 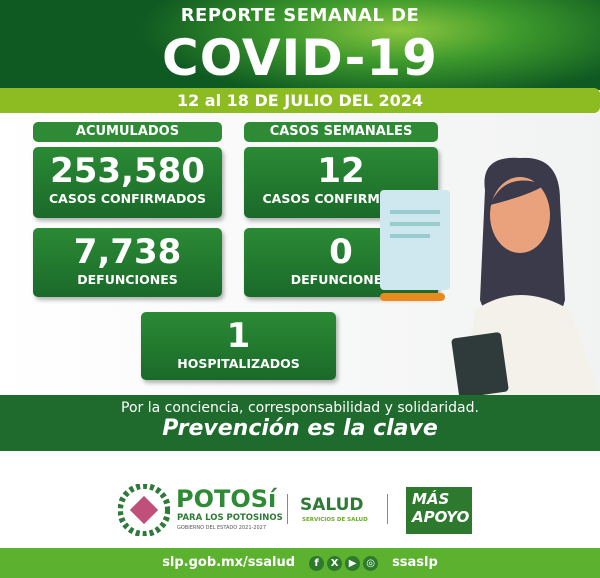 What do you see at coordinates (341, 171) in the screenshot?
I see `card-value: 12` at bounding box center [341, 171].